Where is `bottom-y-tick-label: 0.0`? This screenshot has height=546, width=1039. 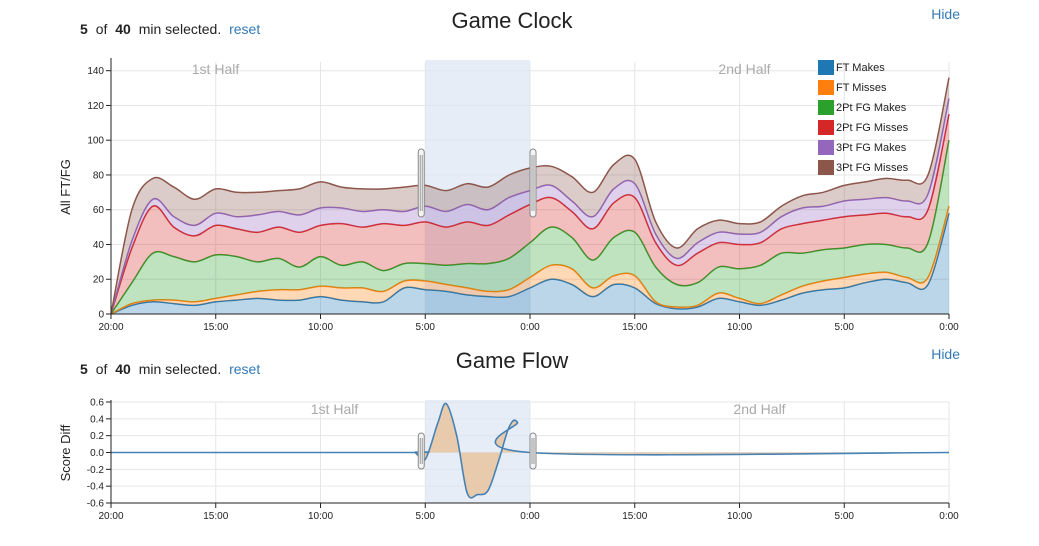
bottom-y-tick-label: 0.0 is located at coordinates (97, 453).